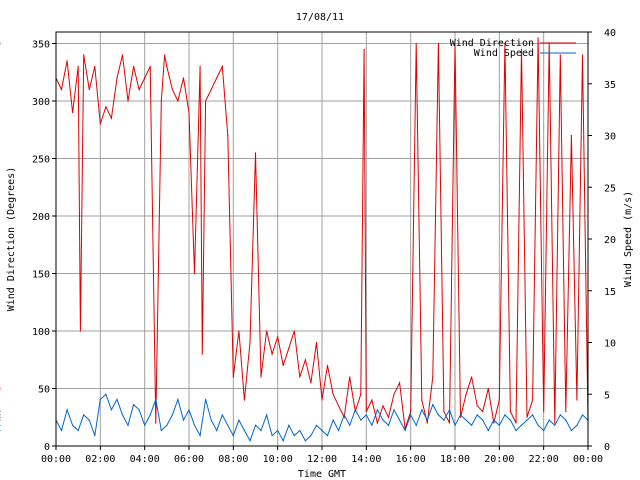 Image resolution: width=640 pixels, height=480 pixels. I want to click on left-tick-label: 250, so click(41, 160).